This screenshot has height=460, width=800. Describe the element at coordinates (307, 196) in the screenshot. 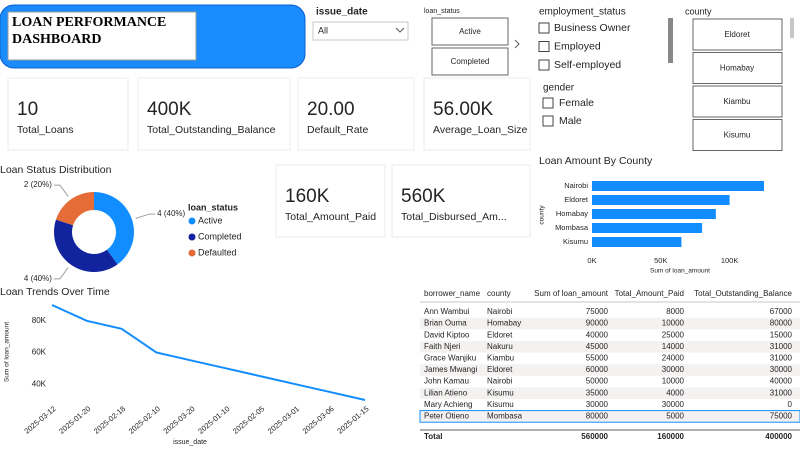

I see `kpi-value: 160K` at that location.